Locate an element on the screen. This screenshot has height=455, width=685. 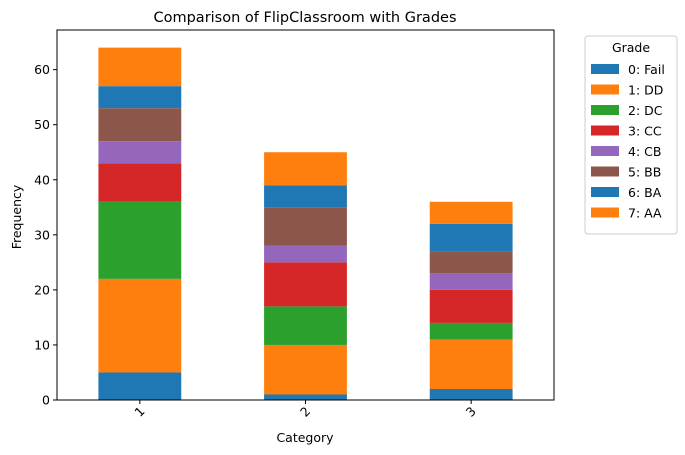
legend-label-7: 7: AA is located at coordinates (645, 213).